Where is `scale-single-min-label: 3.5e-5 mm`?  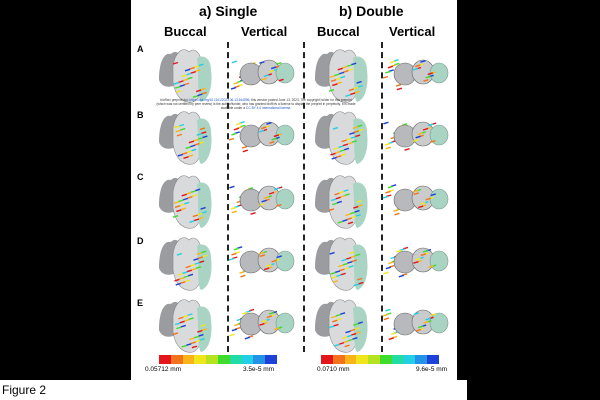 scale-single-min-label: 3.5e-5 mm is located at coordinates (259, 369).